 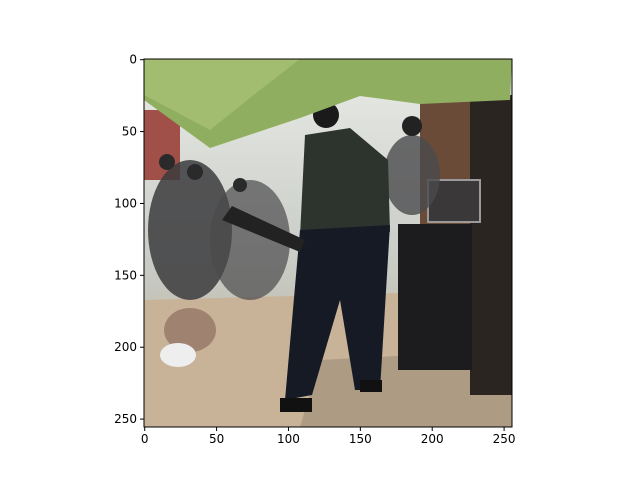 I want to click on y-tick-label: 150, so click(x=125, y=275).